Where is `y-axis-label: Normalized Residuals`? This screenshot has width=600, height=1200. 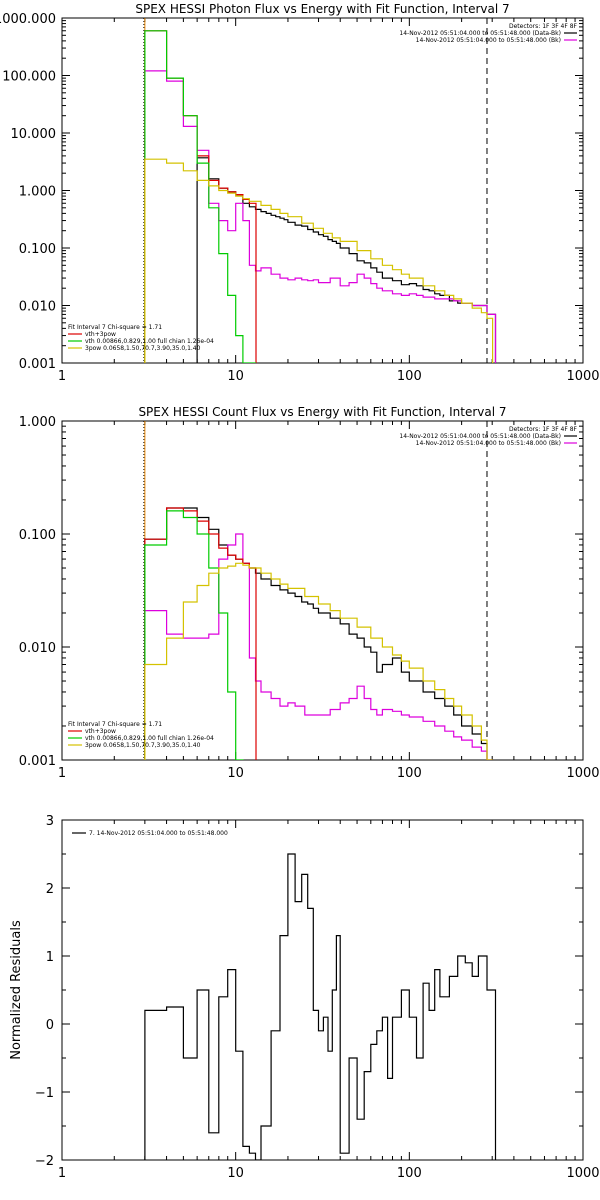 y-axis-label: Normalized Residuals is located at coordinates (16, 990).